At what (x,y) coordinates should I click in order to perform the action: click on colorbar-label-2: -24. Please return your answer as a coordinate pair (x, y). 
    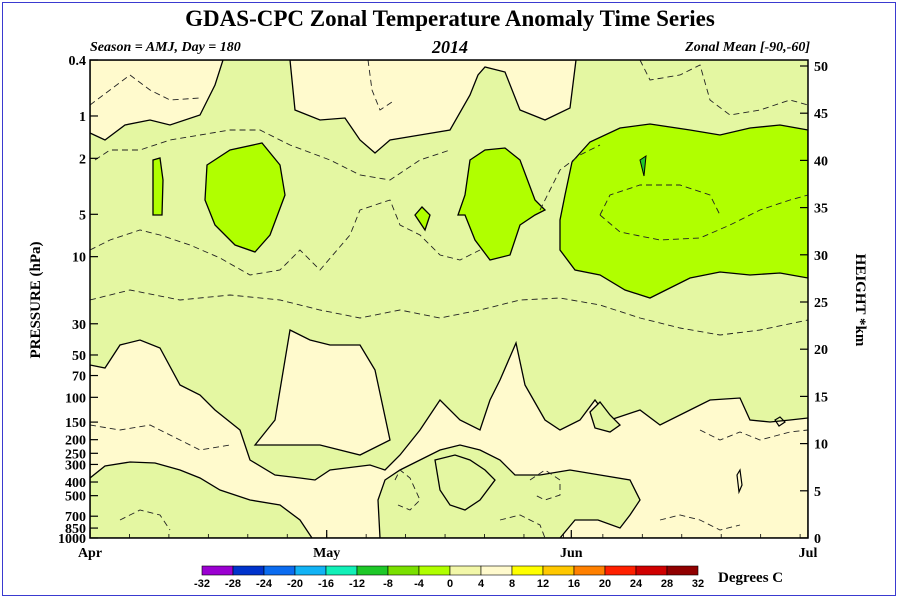
    Looking at the image, I should click on (264, 584).